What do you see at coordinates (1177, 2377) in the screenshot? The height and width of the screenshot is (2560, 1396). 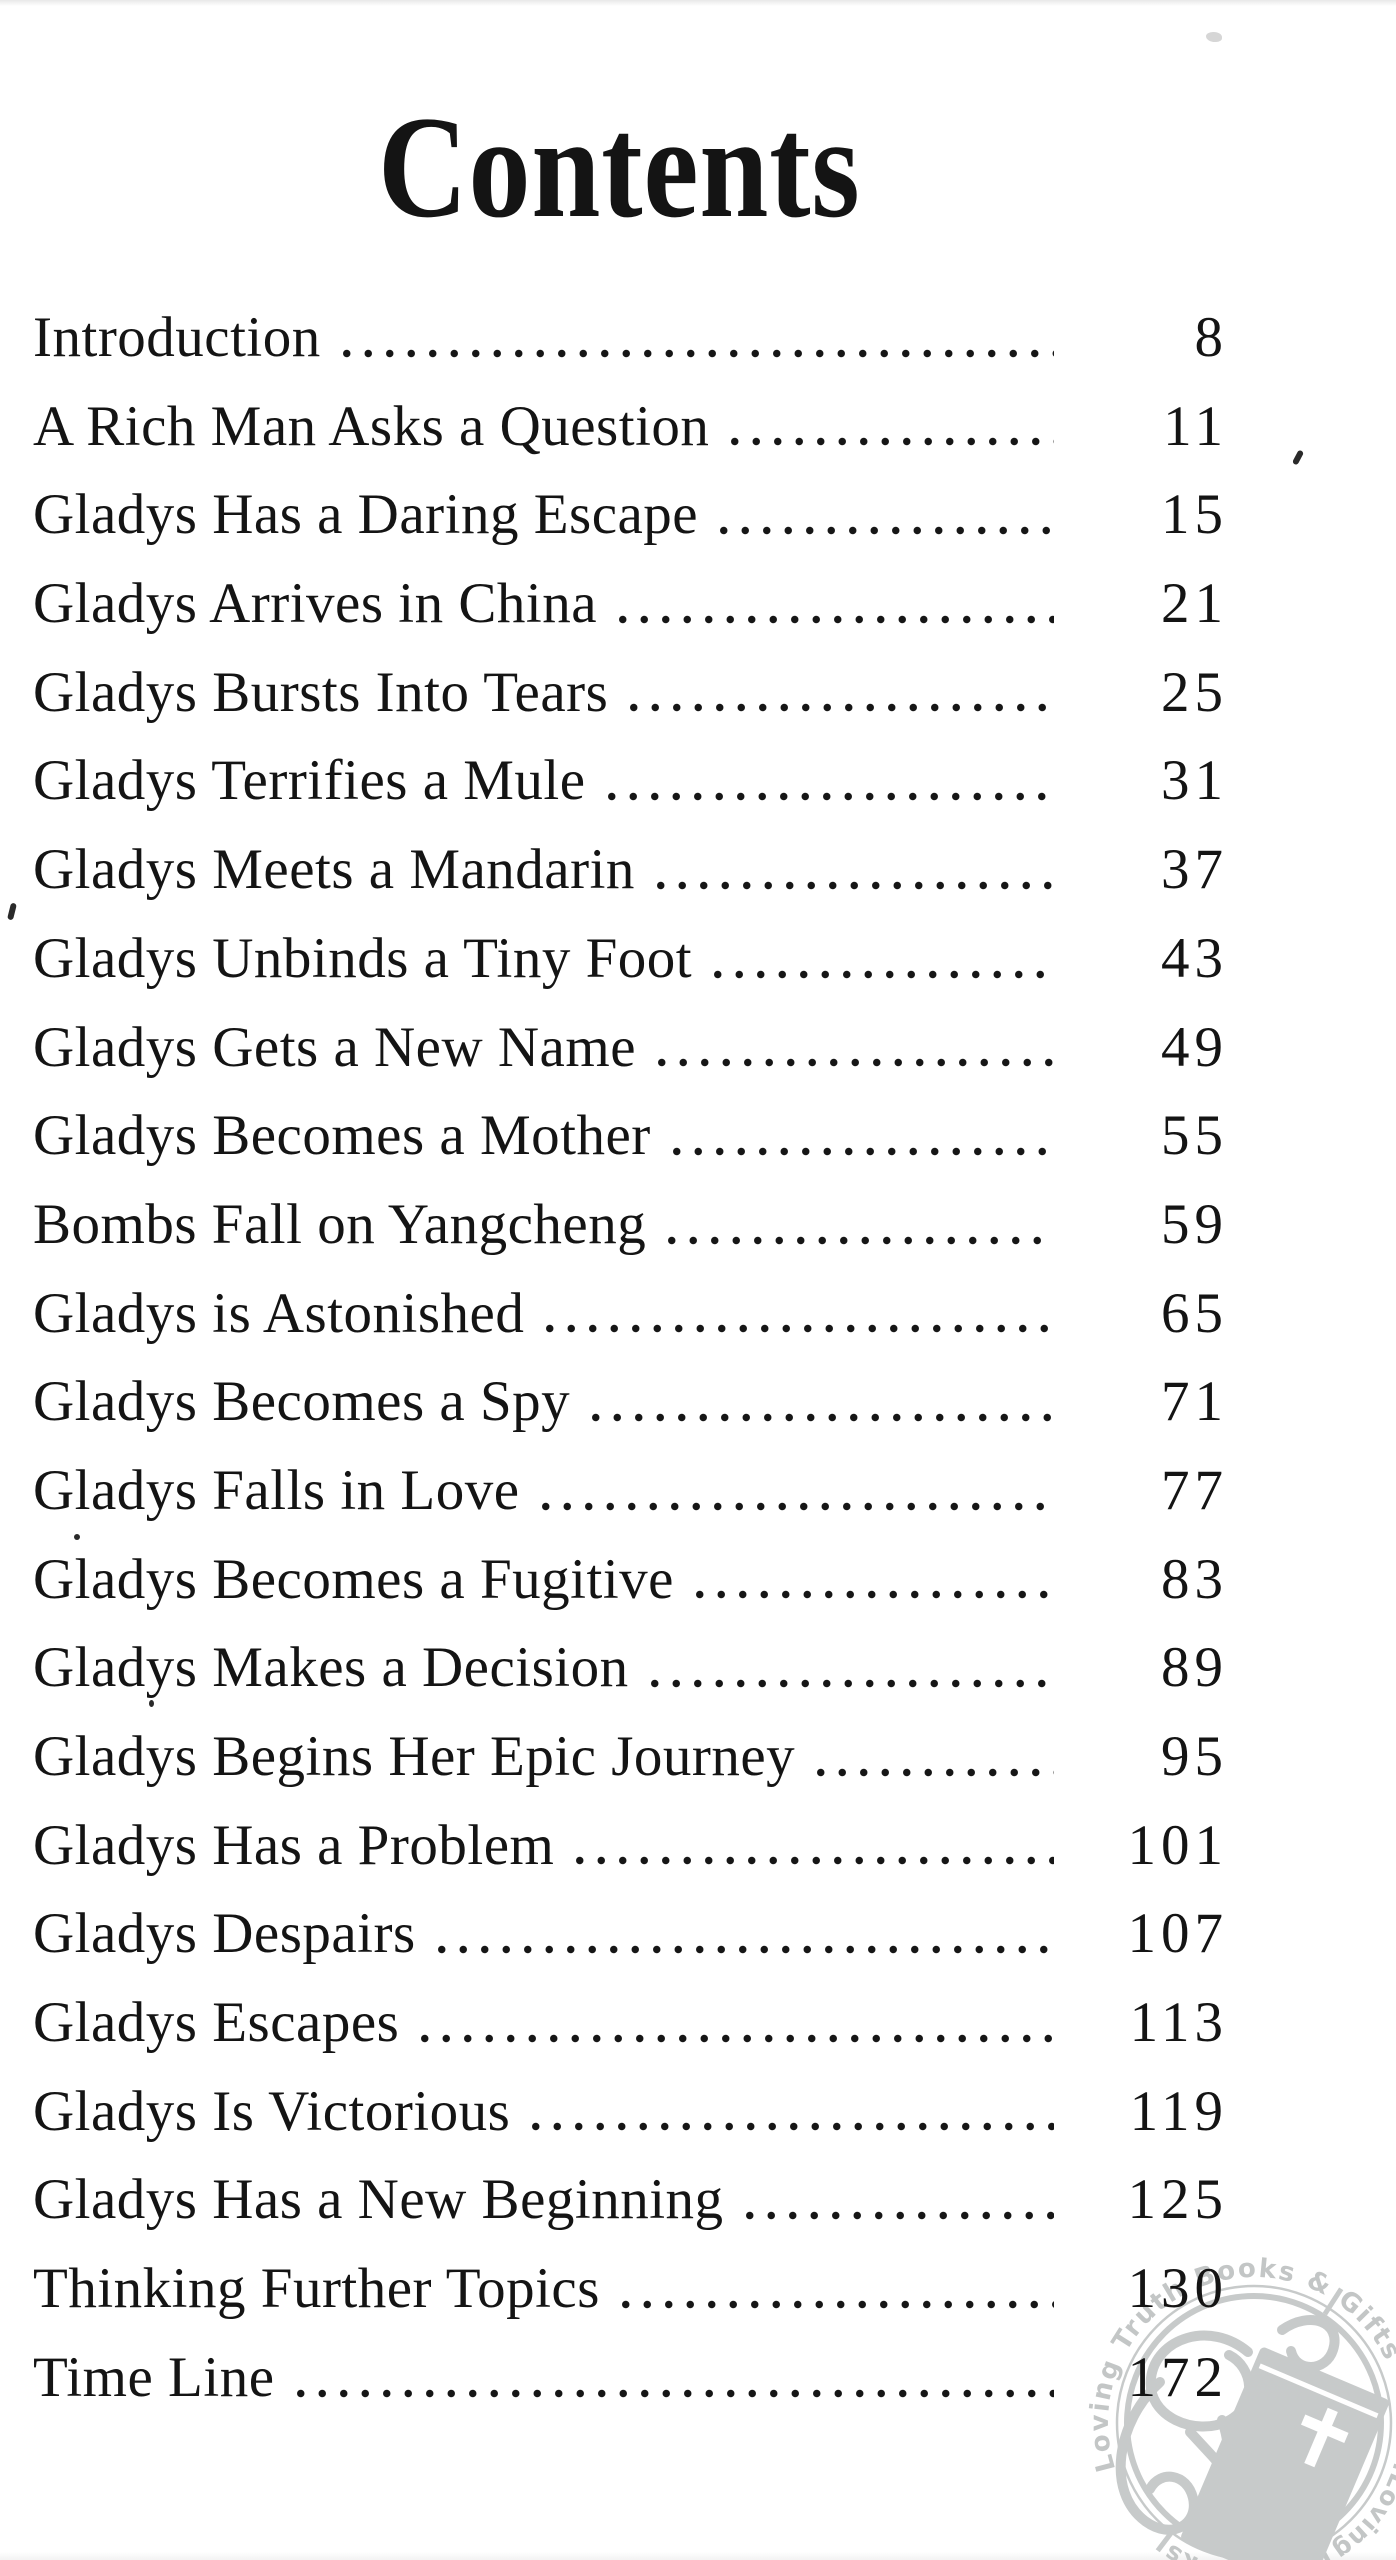 I see `toc-entry-page: 172` at bounding box center [1177, 2377].